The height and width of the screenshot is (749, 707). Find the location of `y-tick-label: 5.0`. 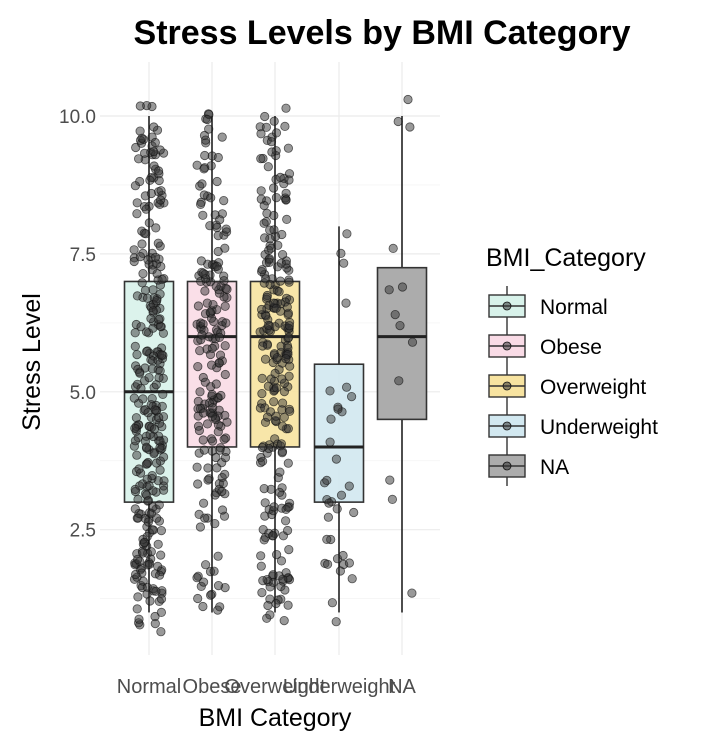

y-tick-label: 5.0 is located at coordinates (83, 393).